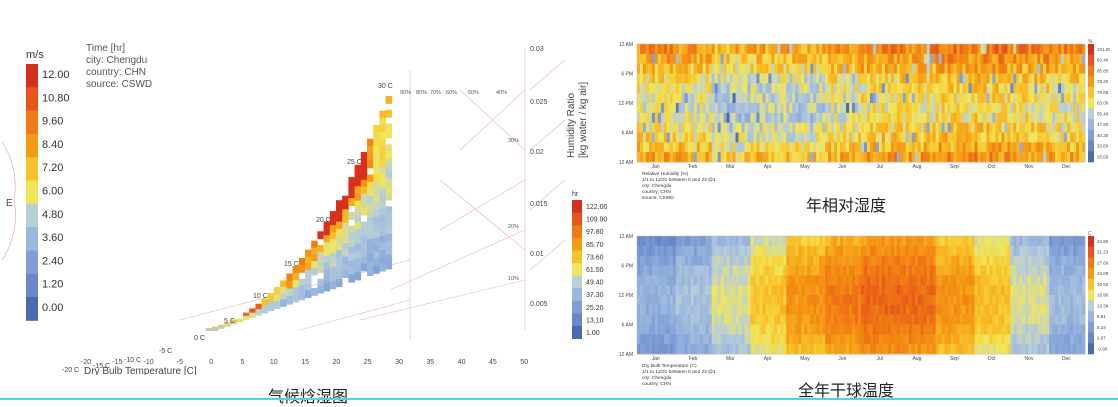 This screenshot has height=407, width=1118. I want to click on hours-legend-label: 73.60, so click(595, 257).